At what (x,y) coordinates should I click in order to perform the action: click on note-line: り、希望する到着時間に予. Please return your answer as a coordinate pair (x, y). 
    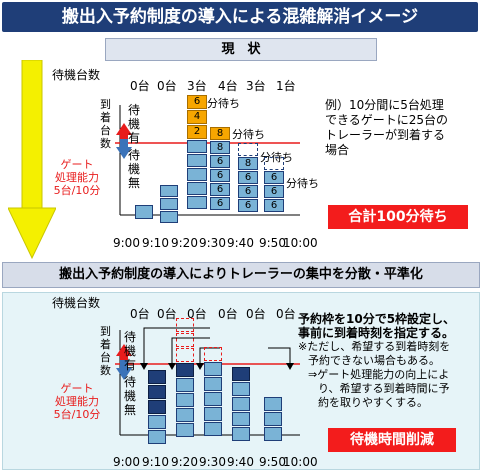
    Looking at the image, I should click on (384, 388).